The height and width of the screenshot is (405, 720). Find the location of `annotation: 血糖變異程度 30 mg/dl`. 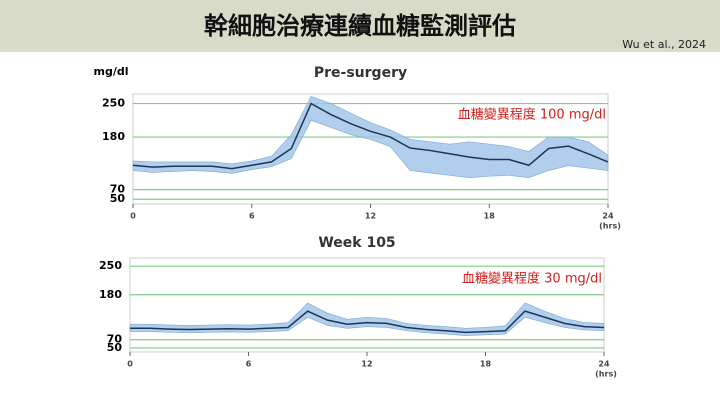

annotation: 血糖變異程度 30 mg/dl is located at coordinates (532, 279).